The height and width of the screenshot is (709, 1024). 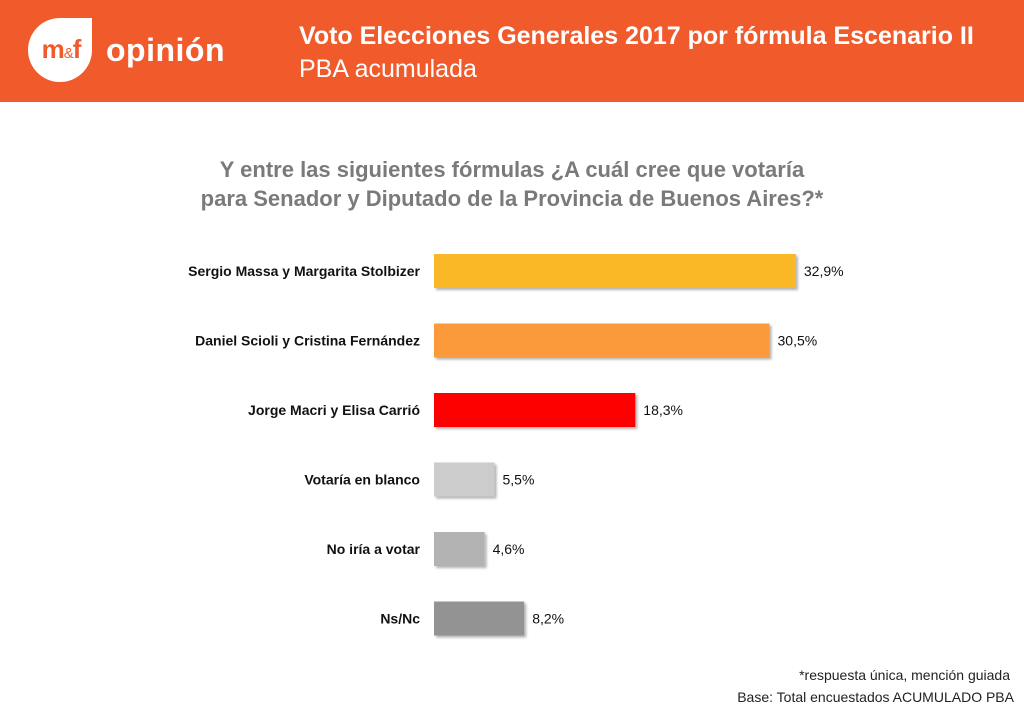 I want to click on logo-mf-text: m&f, so click(x=61, y=49).